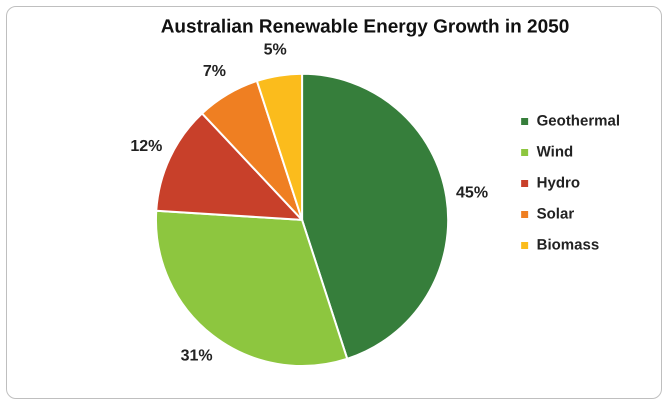 Image resolution: width=670 pixels, height=403 pixels. I want to click on legend-label: Wind, so click(555, 152).